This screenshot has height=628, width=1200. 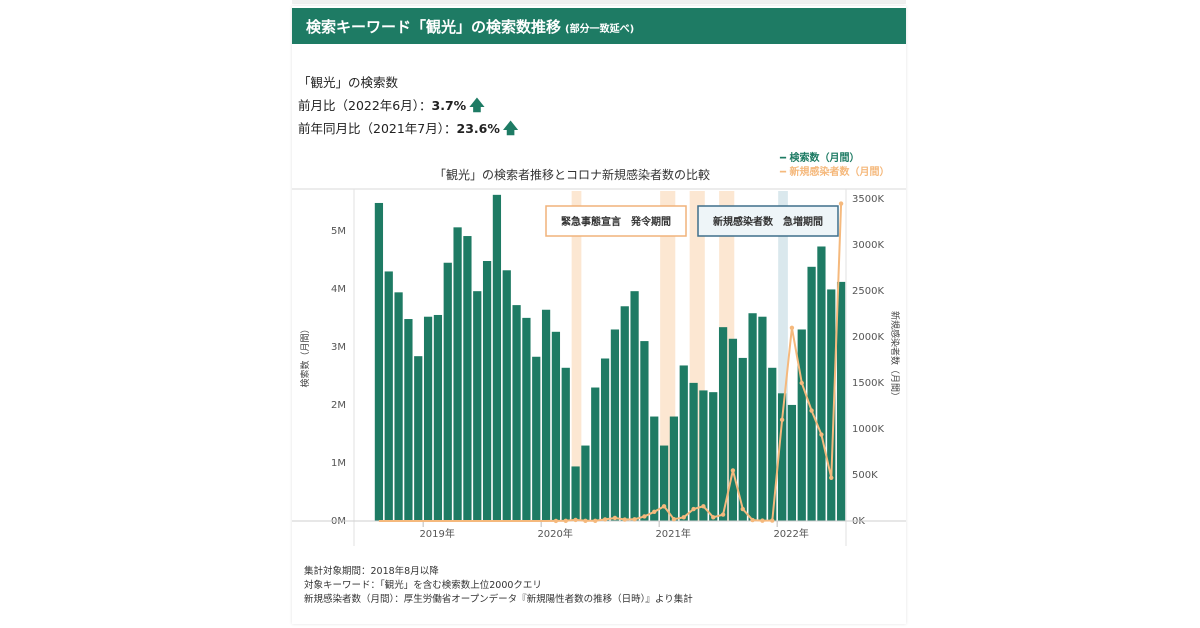 What do you see at coordinates (835, 166) in the screenshot?
I see `chart-legend: ━ 検索数（月間） ━ 新規感染者数（月間）` at bounding box center [835, 166].